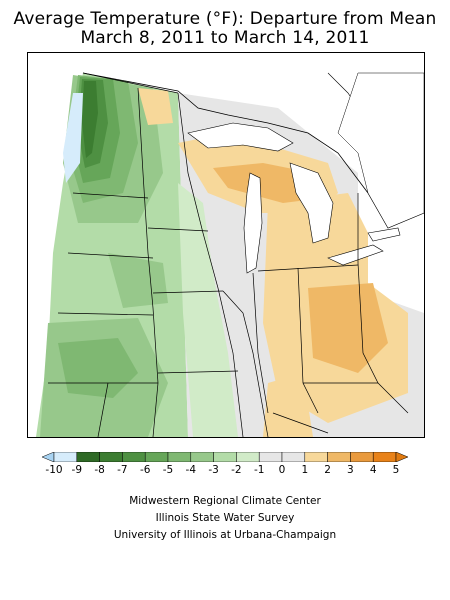  Describe the element at coordinates (236, 470) in the screenshot. I see `legend-tick-label: -2` at that location.